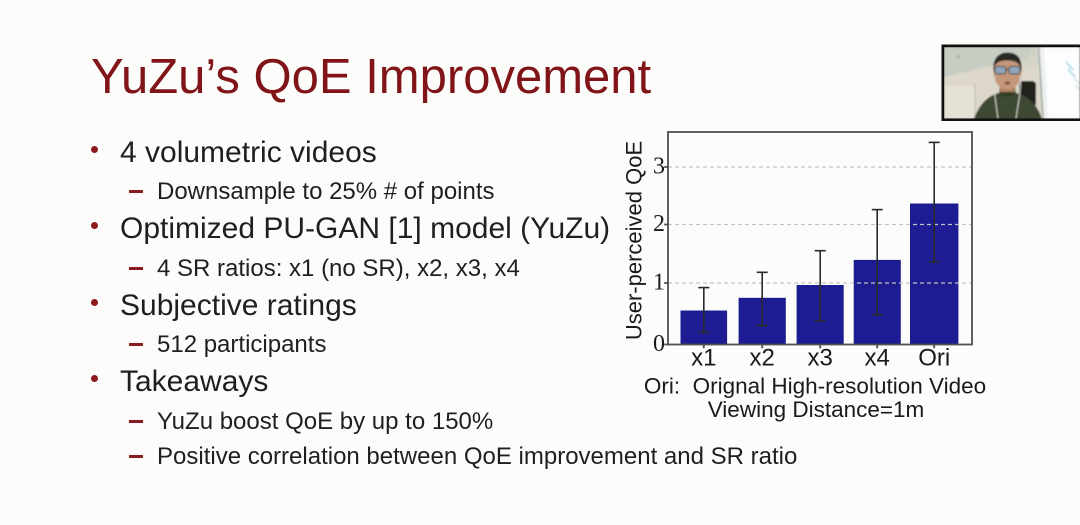 The width and height of the screenshot is (1080, 525). What do you see at coordinates (659, 224) in the screenshot?
I see `svg-text: 2` at bounding box center [659, 224].